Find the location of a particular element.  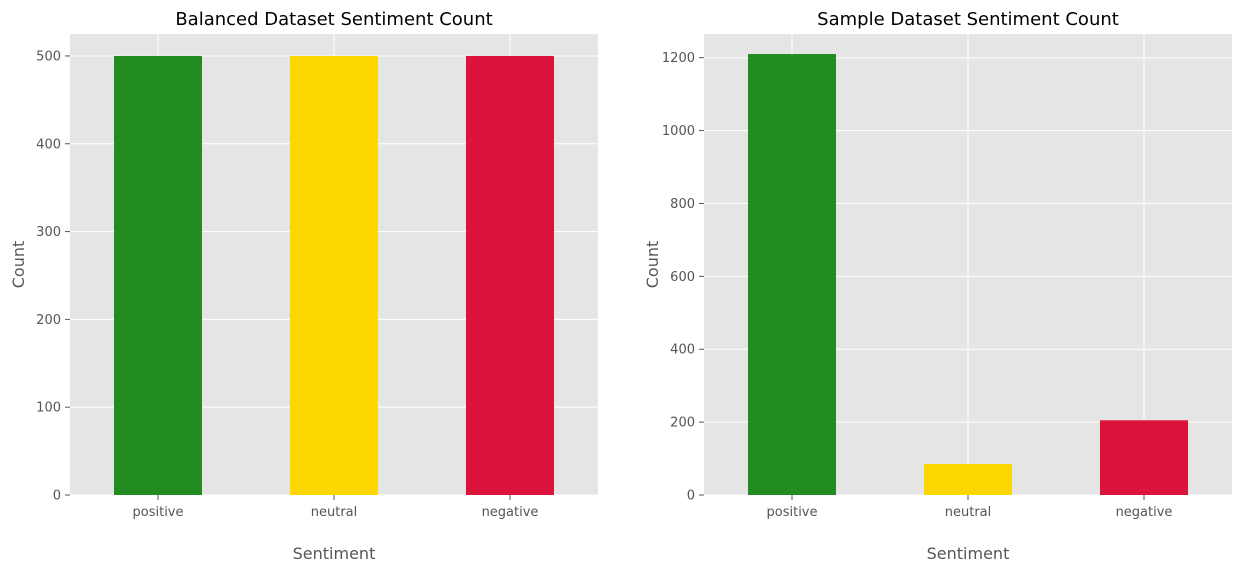

y-tick-label: 500 is located at coordinates (48, 56).